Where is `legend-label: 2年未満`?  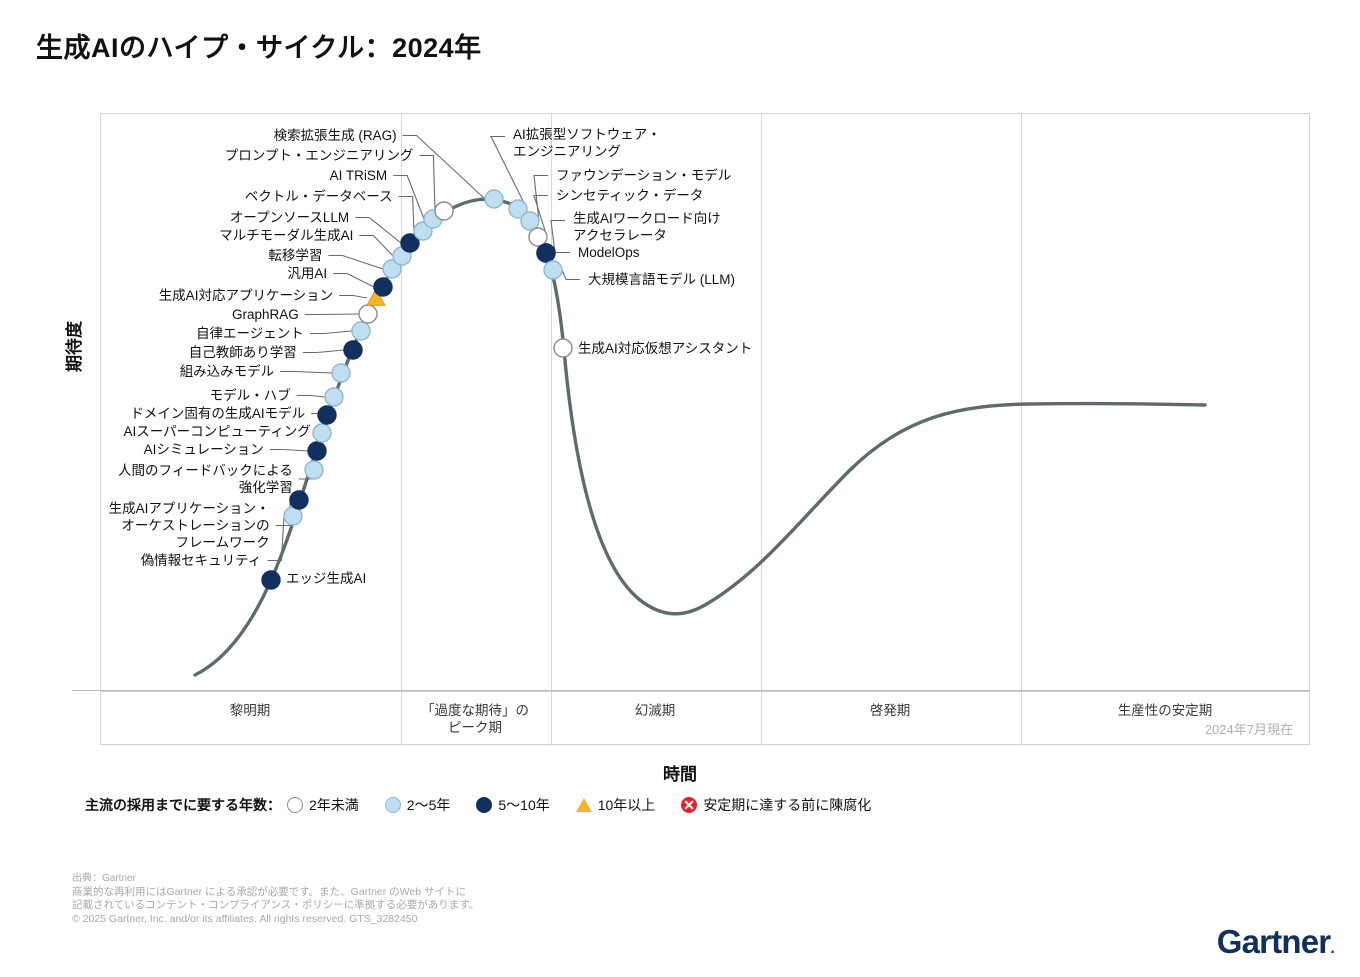
legend-label: 2年未満 is located at coordinates (334, 805).